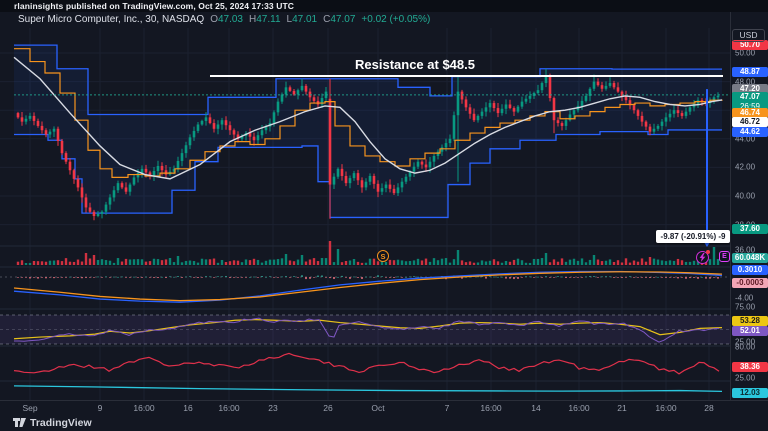  I want to click on price-scale-label: -4.00, so click(744, 298).